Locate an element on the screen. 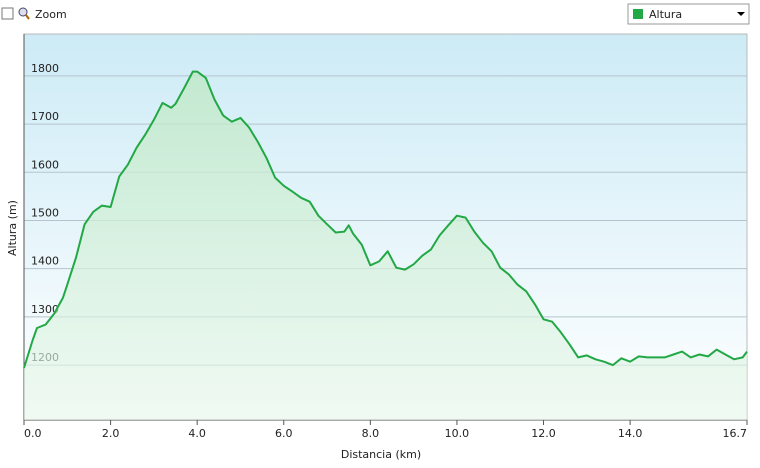 The image size is (760, 468). zoom-icon is located at coordinates (23, 12).